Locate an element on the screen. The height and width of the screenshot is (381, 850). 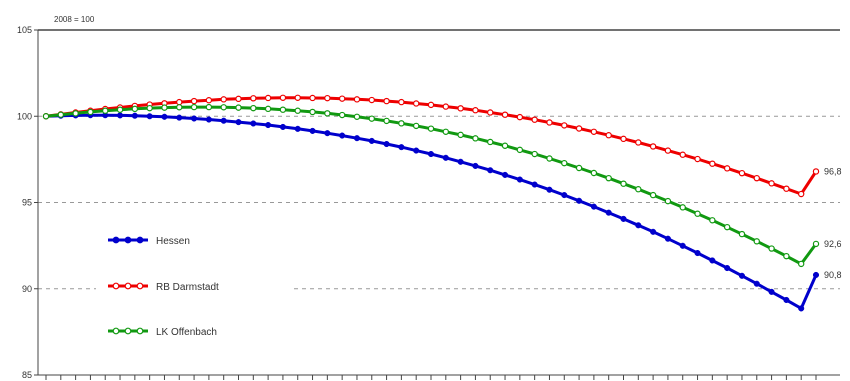
end-value-label: 90,8 is located at coordinates (833, 275).